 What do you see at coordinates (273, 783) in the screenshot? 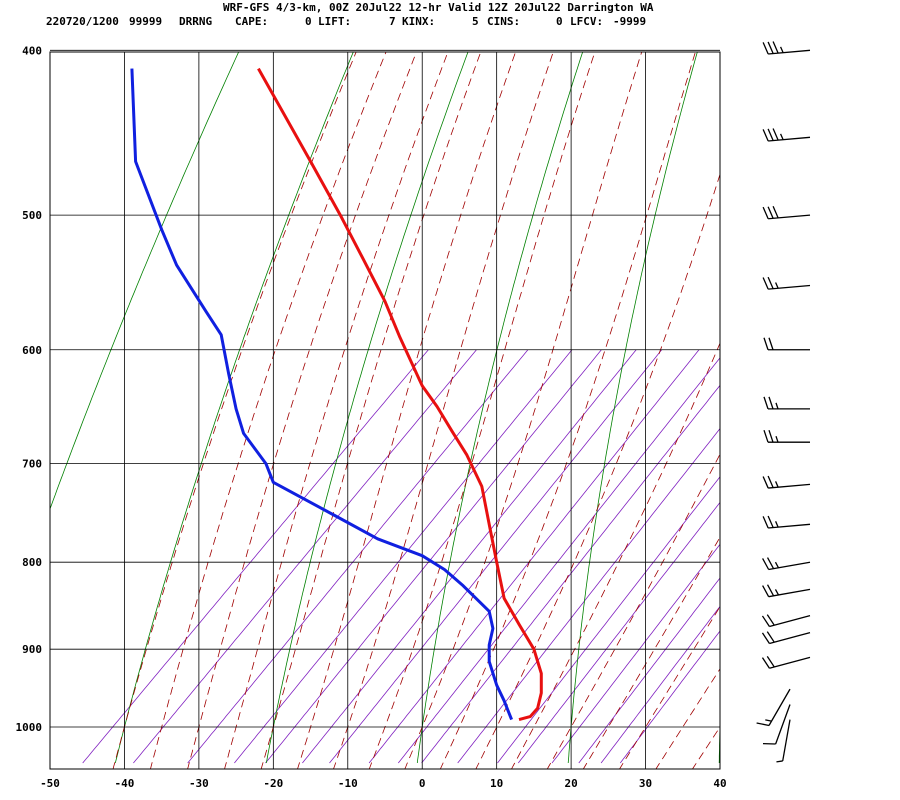
I see `x-tick-label: -20` at bounding box center [273, 783].